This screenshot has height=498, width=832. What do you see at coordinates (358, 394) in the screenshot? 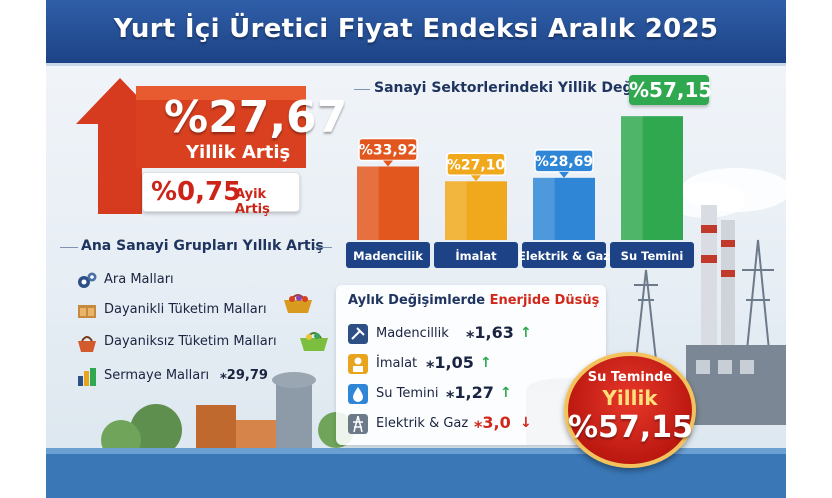
I see `water-icon` at bounding box center [358, 394].